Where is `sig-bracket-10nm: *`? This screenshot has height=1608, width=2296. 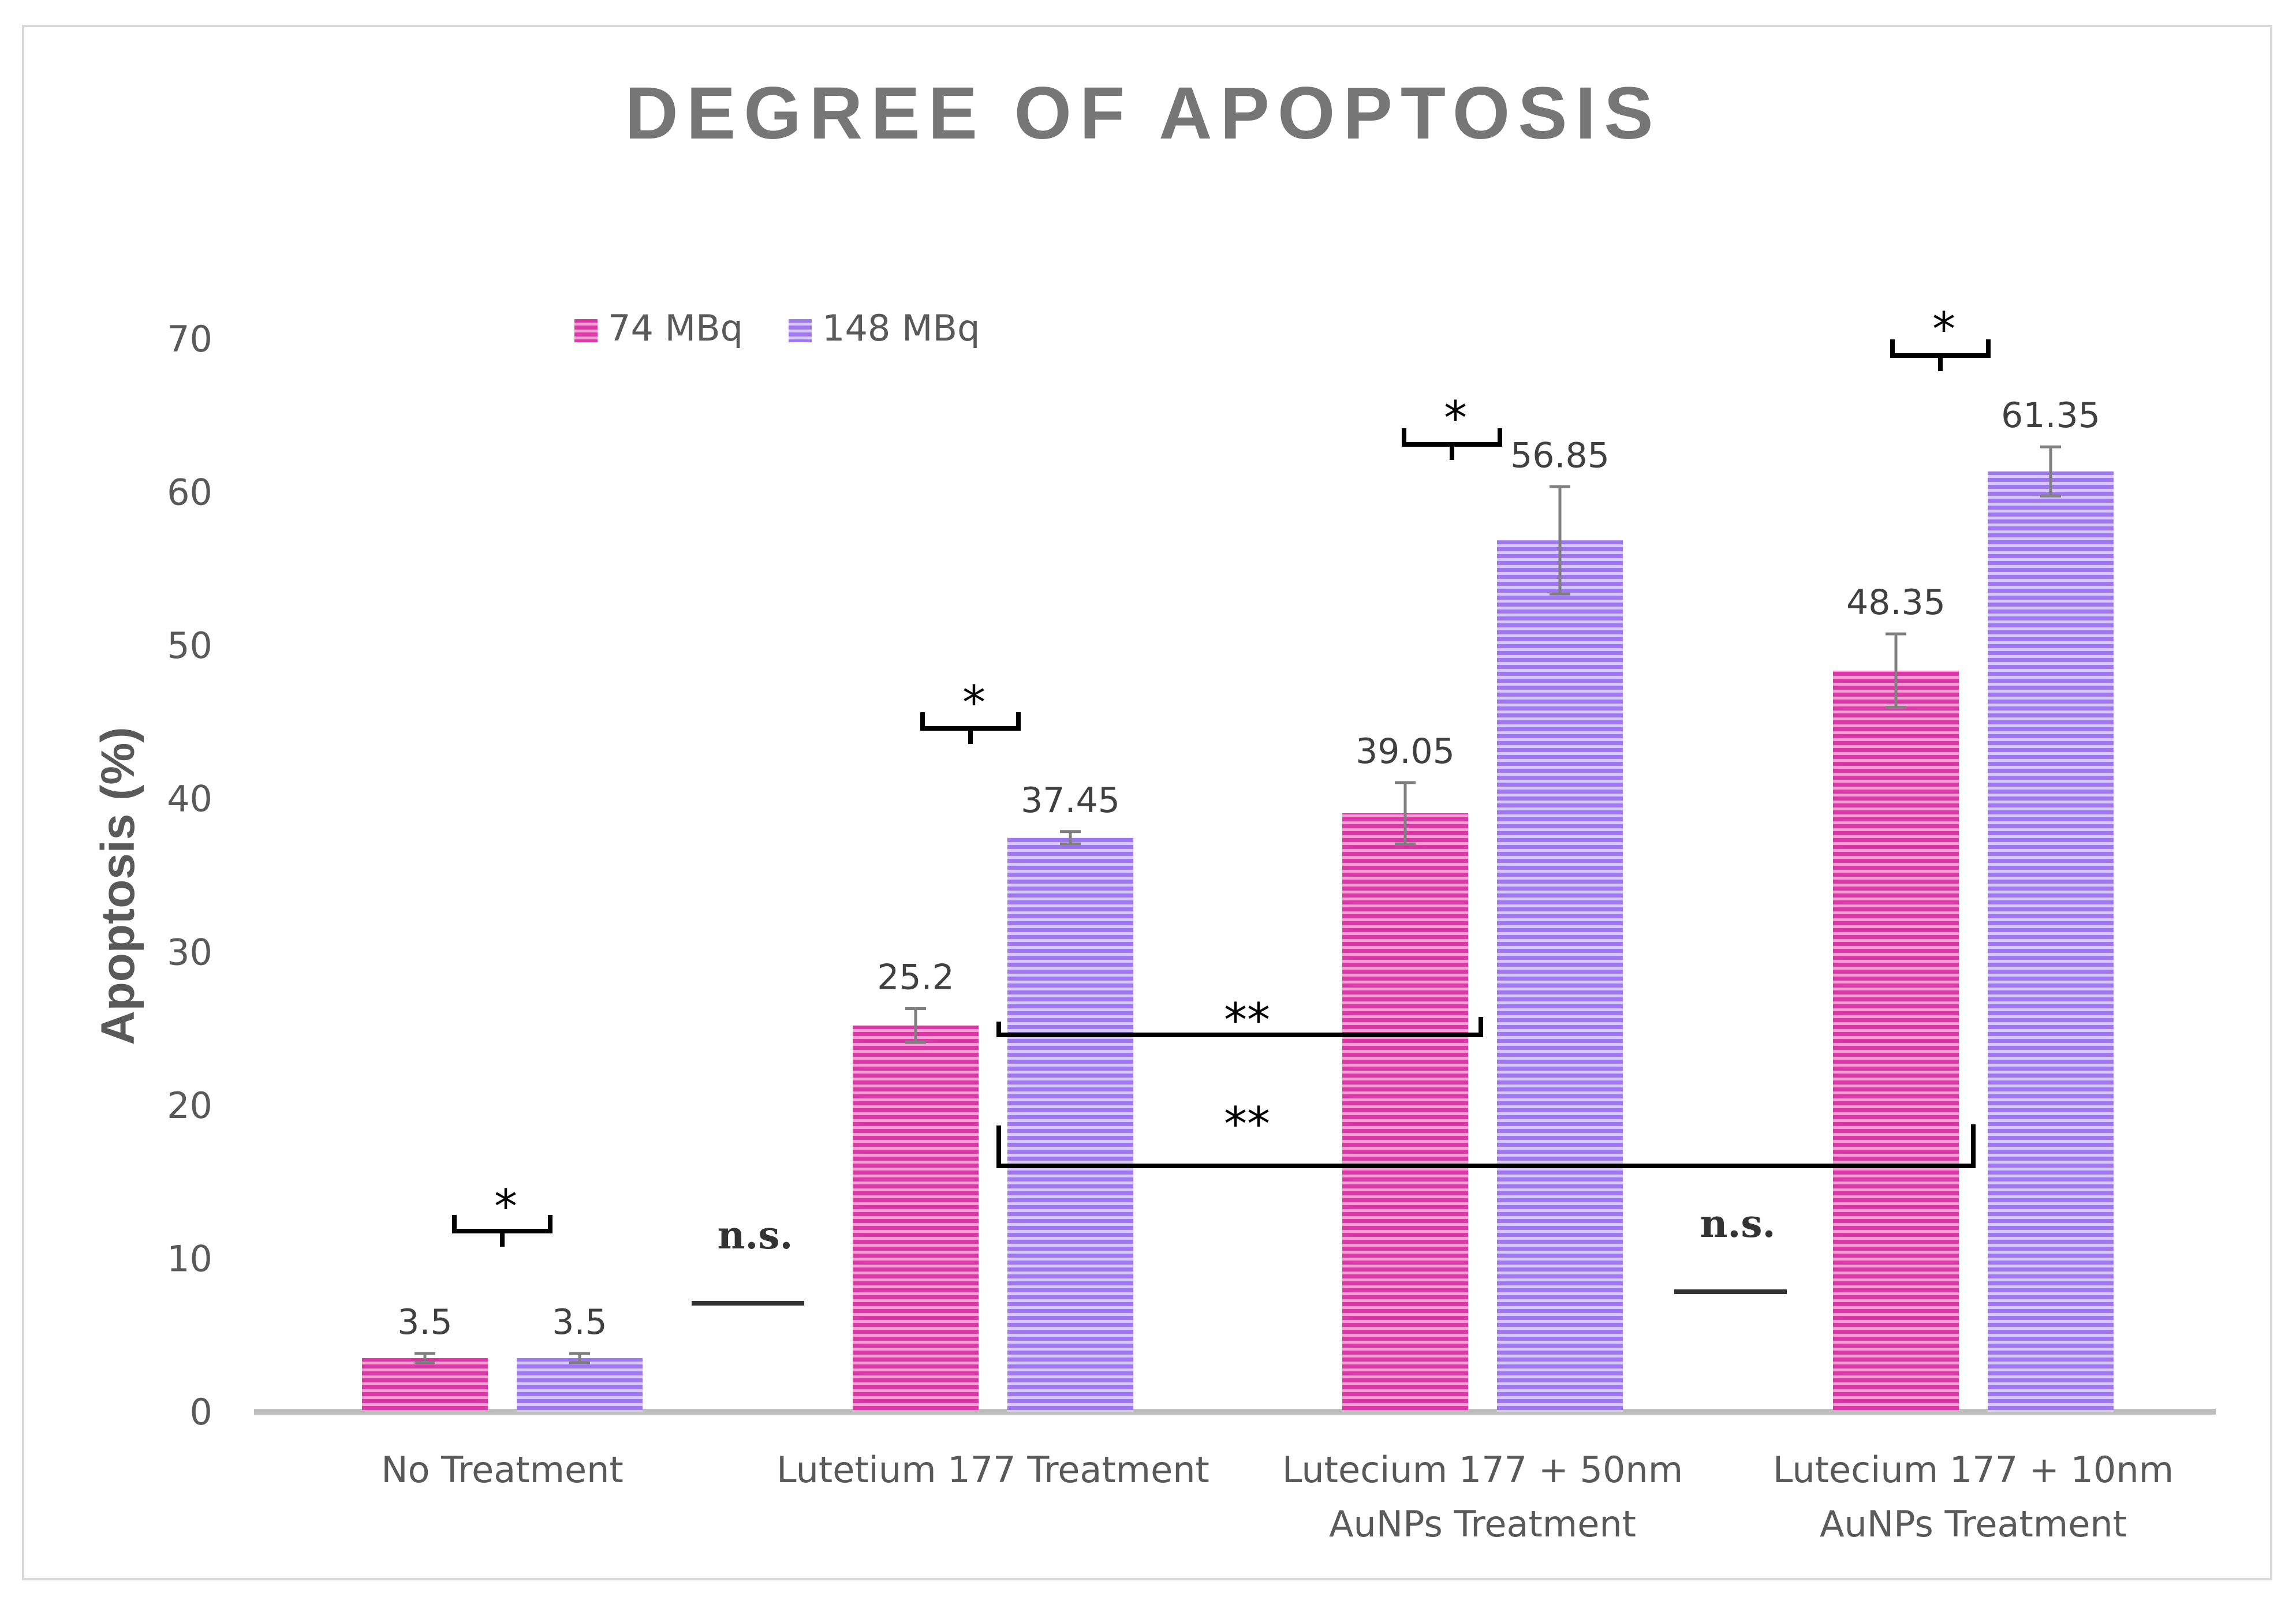 sig-bracket-10nm: * is located at coordinates (1940, 336).